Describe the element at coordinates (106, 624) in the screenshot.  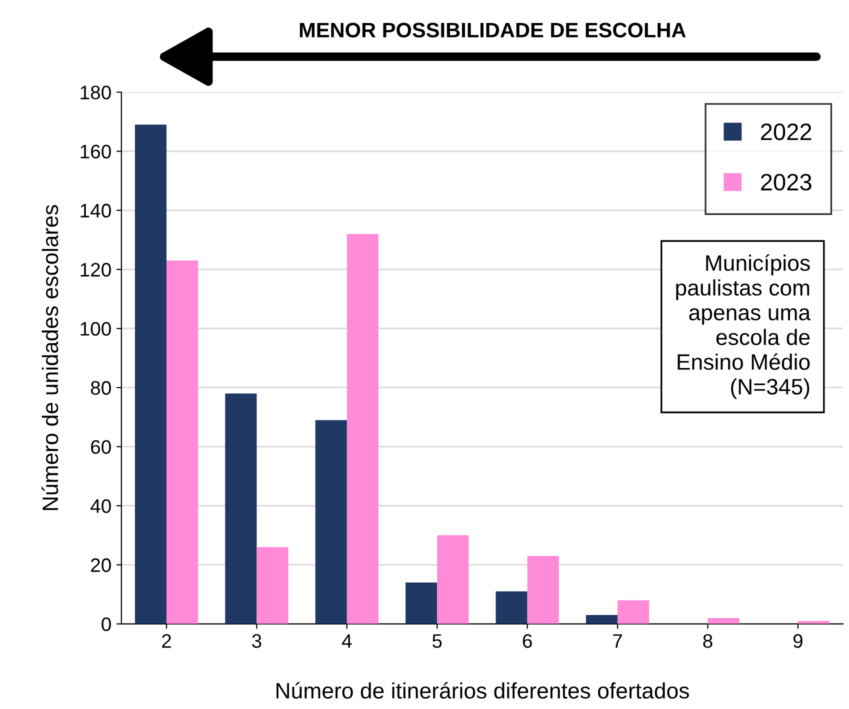
I see `y-tick-label: 0` at that location.